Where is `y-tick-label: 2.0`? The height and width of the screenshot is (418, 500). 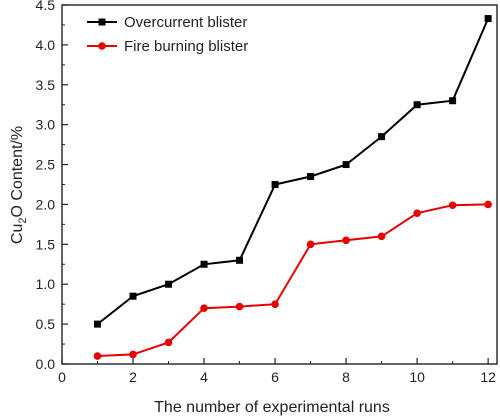 y-tick-label: 2.0 is located at coordinates (46, 204).